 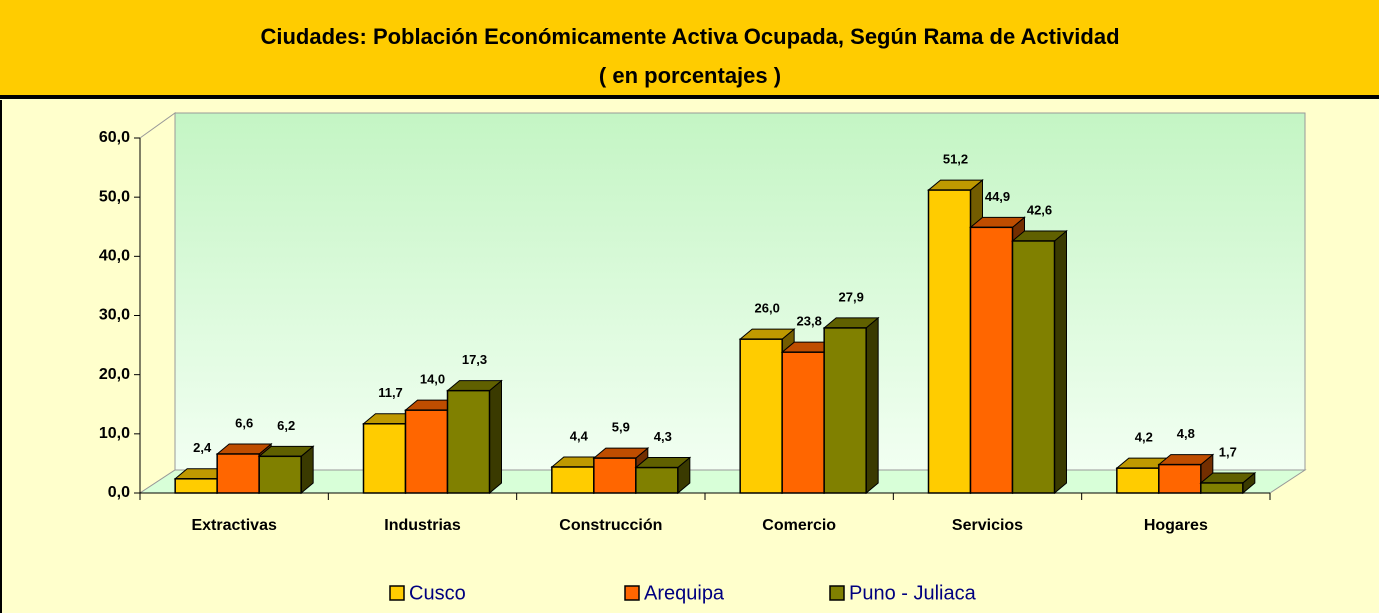 I want to click on value-label: 14,0, so click(x=432, y=379).